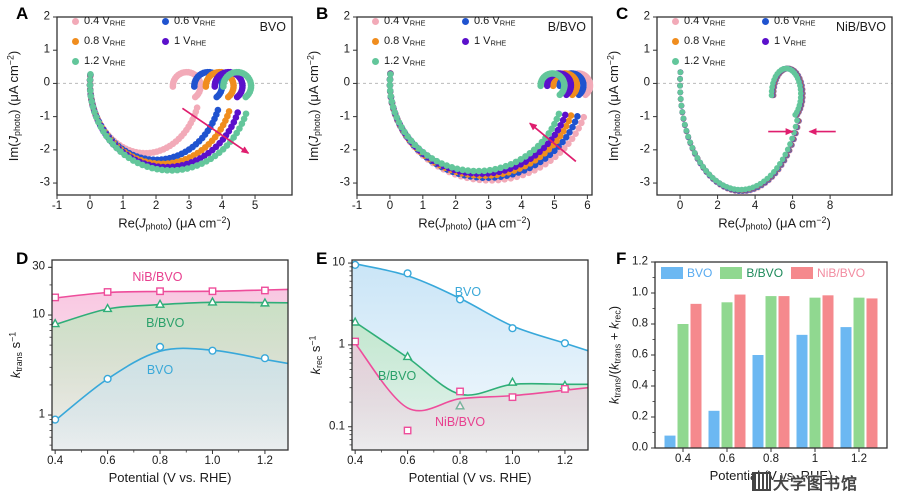  Describe the element at coordinates (646, 82) in the screenshot. I see `y-tick-C-0: 0` at that location.